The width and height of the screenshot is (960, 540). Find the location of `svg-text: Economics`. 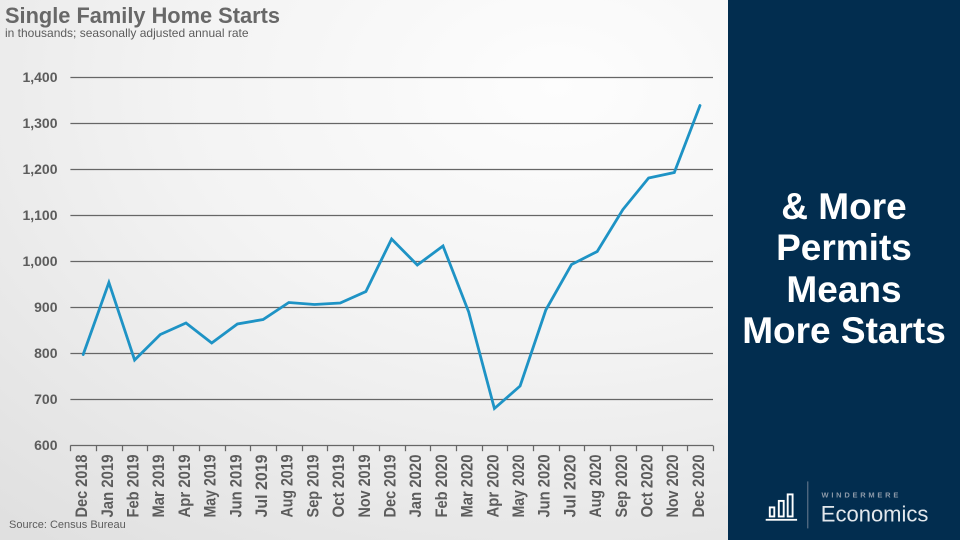

svg-text: Economics is located at coordinates (875, 513).